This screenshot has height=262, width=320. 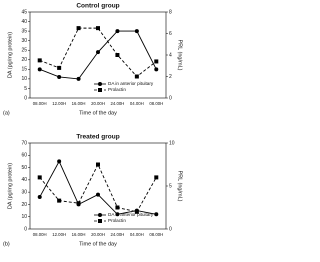 I want to click on y-tick-label: 50, so click(x=24, y=168).